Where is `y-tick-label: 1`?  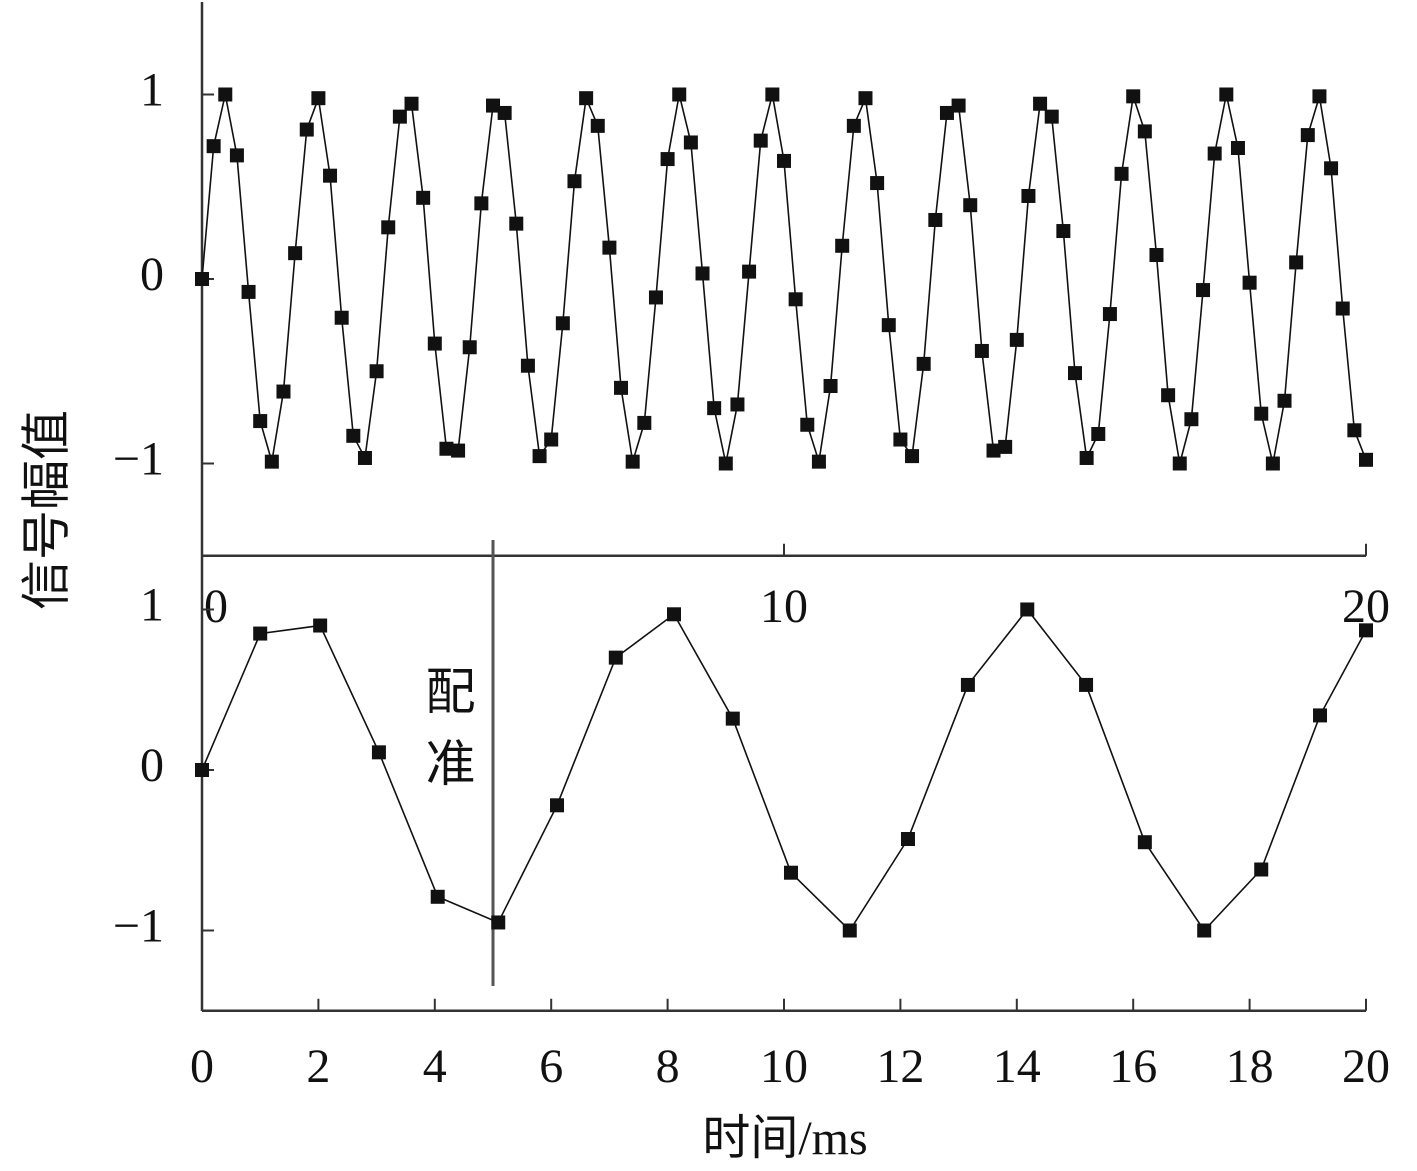 y-tick-label: 1 is located at coordinates (152, 604).